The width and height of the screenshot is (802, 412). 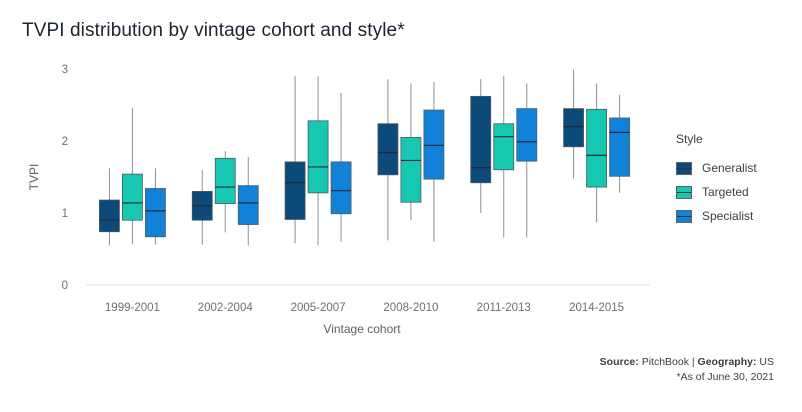 What do you see at coordinates (684, 216) in the screenshot?
I see `legend-swatch-specialist` at bounding box center [684, 216].